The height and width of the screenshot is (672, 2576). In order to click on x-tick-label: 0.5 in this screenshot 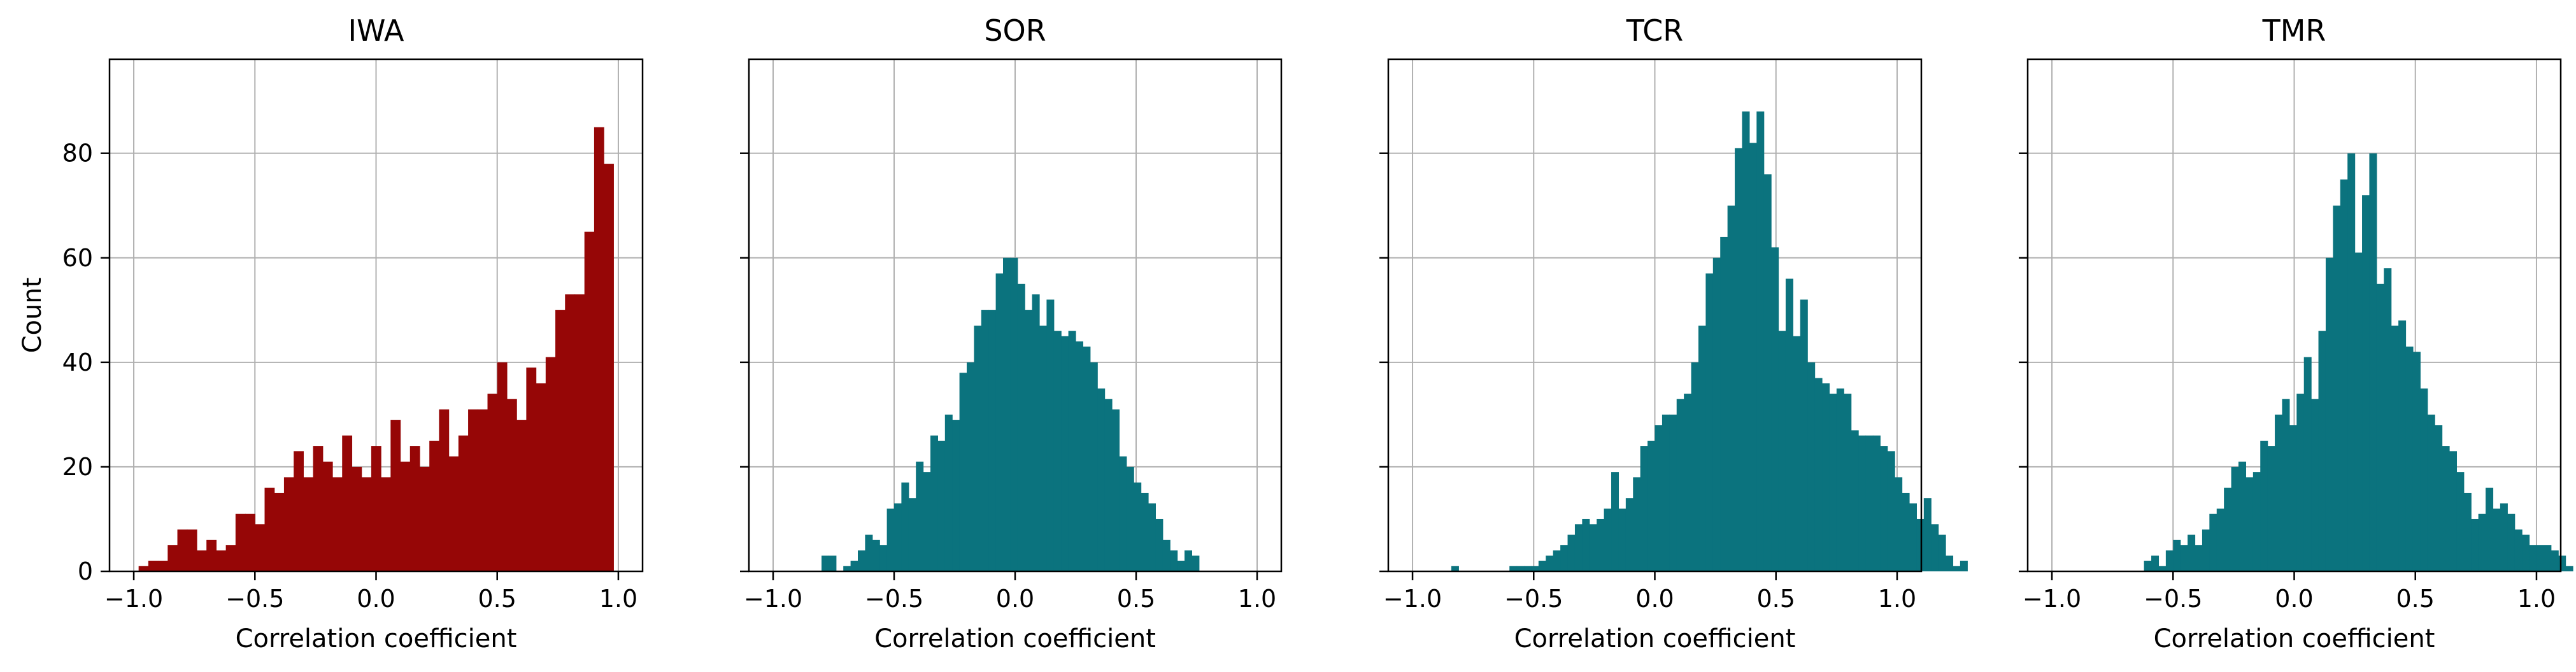, I will do `click(1136, 599)`.